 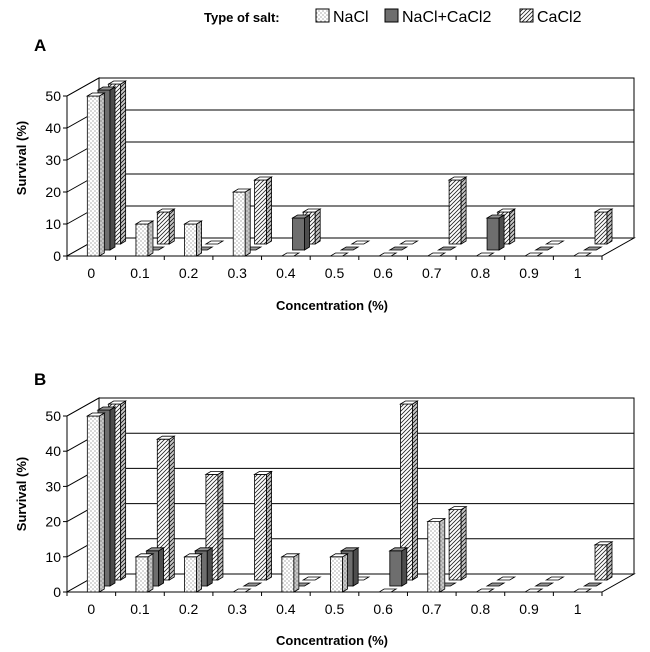 I want to click on legend-title: Type of salt:, so click(x=242, y=17).